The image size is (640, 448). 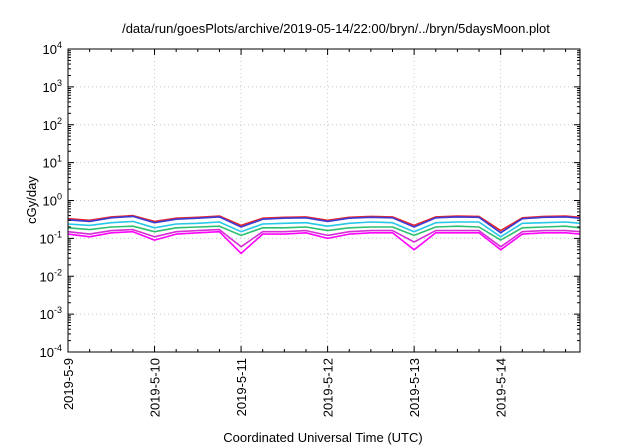 I want to click on y-tick-label: 10⁰, so click(x=52, y=200).